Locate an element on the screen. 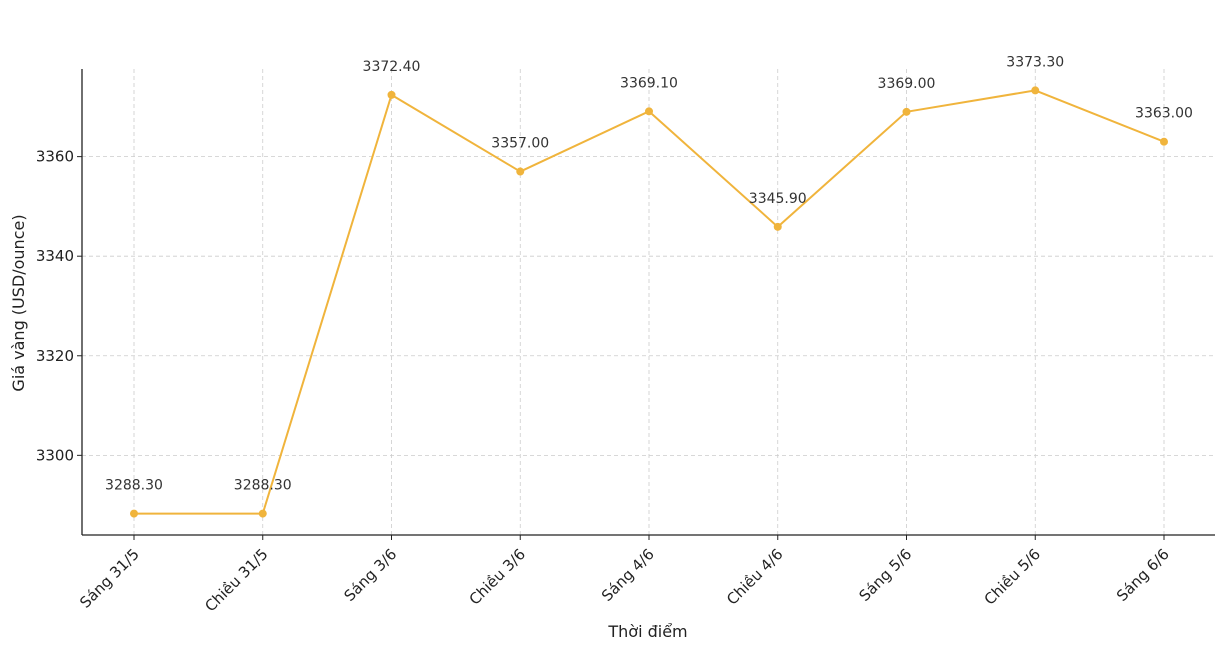 This screenshot has width=1220, height=658. data-label: 3373.30 is located at coordinates (1035, 62).